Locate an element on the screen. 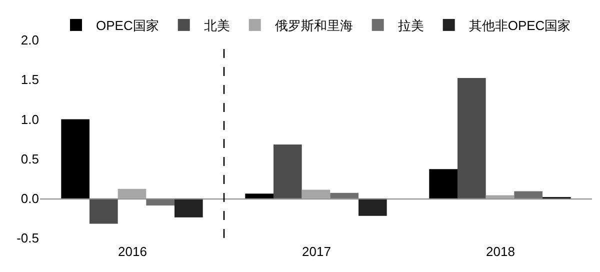 This screenshot has height=272, width=600. y-tick-label: -0.5 is located at coordinates (27, 238).